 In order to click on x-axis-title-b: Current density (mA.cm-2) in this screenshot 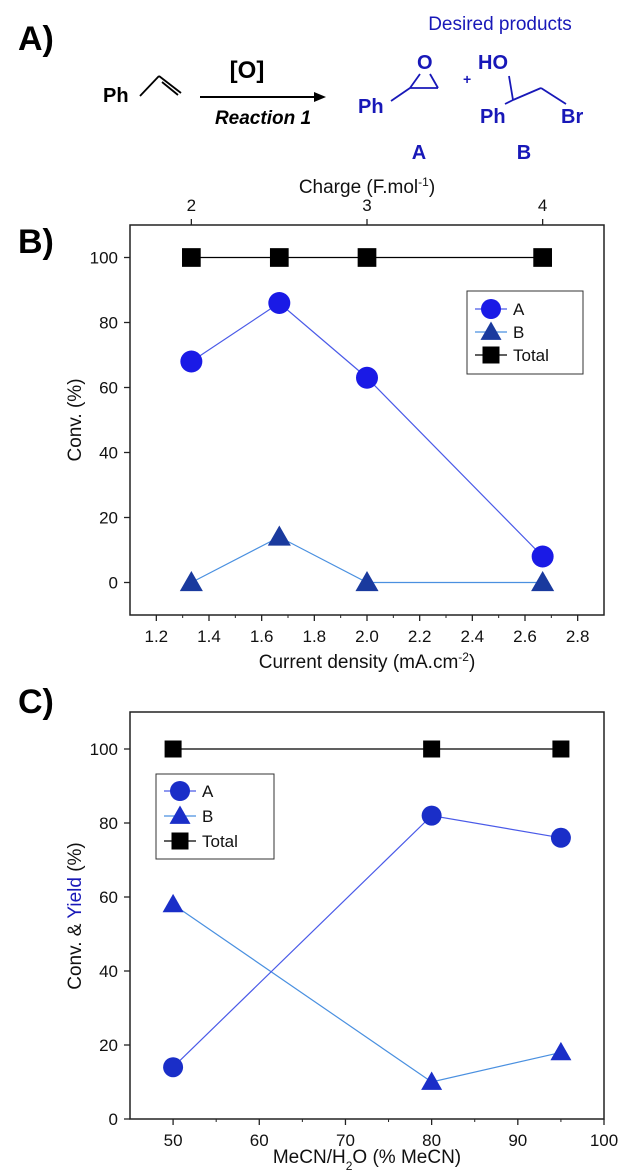, I will do `click(367, 661)`.